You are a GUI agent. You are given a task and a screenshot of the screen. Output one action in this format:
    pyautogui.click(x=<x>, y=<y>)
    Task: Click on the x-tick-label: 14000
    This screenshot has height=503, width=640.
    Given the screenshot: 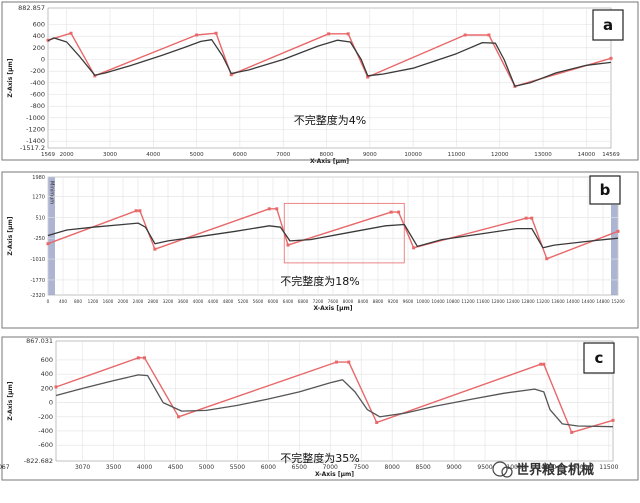 What is the action you would take?
    pyautogui.click(x=573, y=301)
    